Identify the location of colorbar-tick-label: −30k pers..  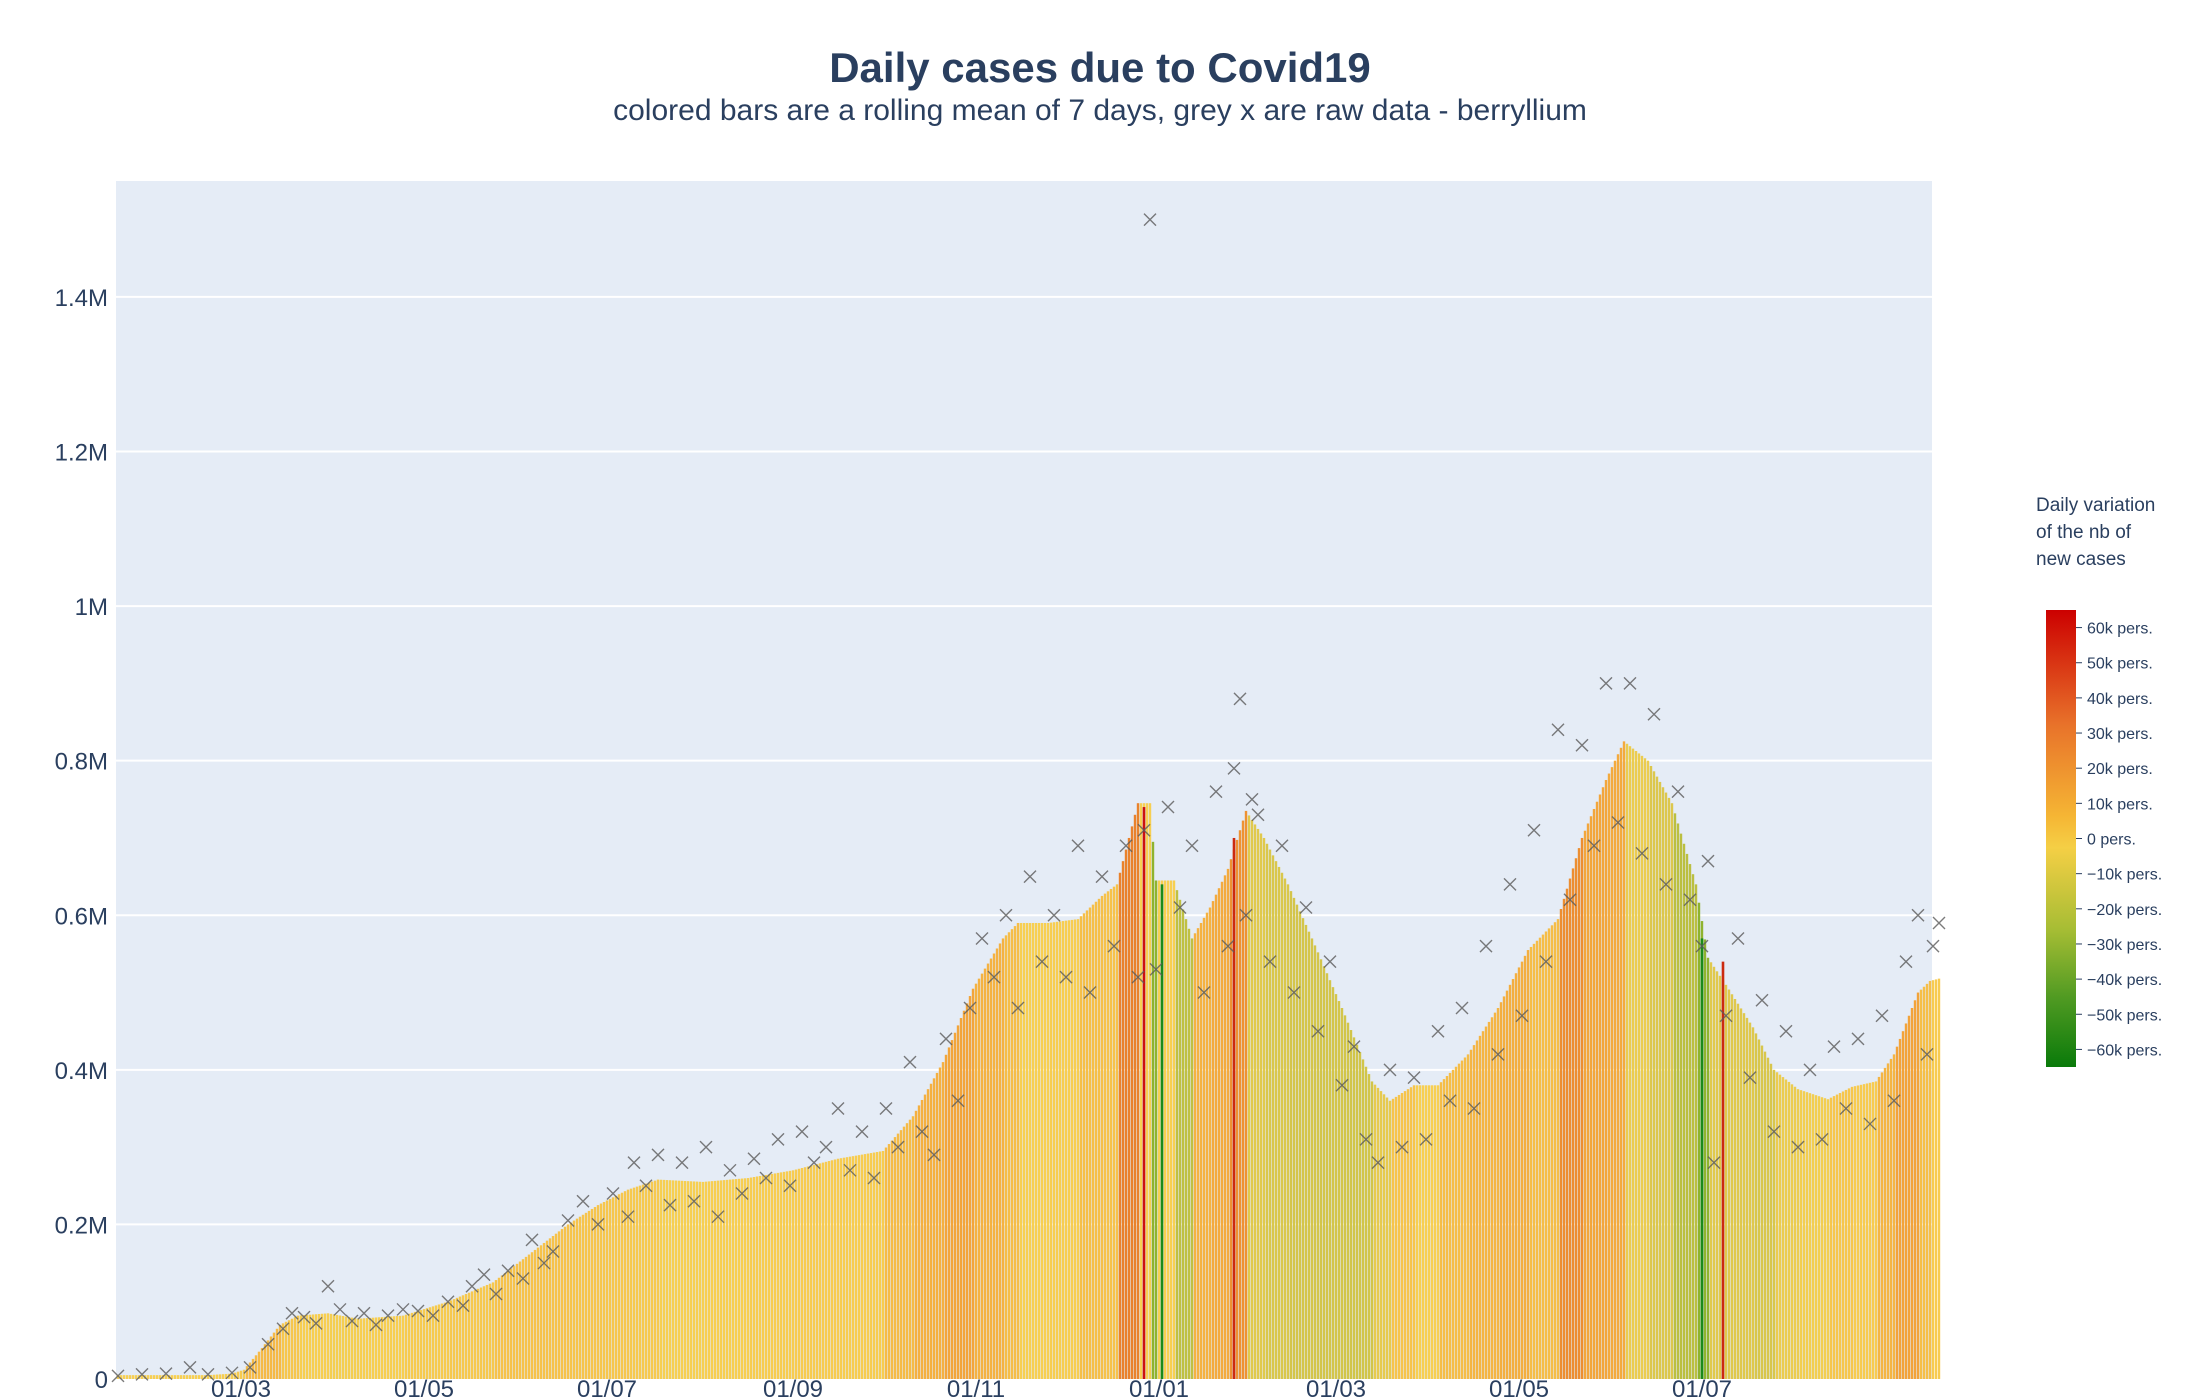
(2124, 945).